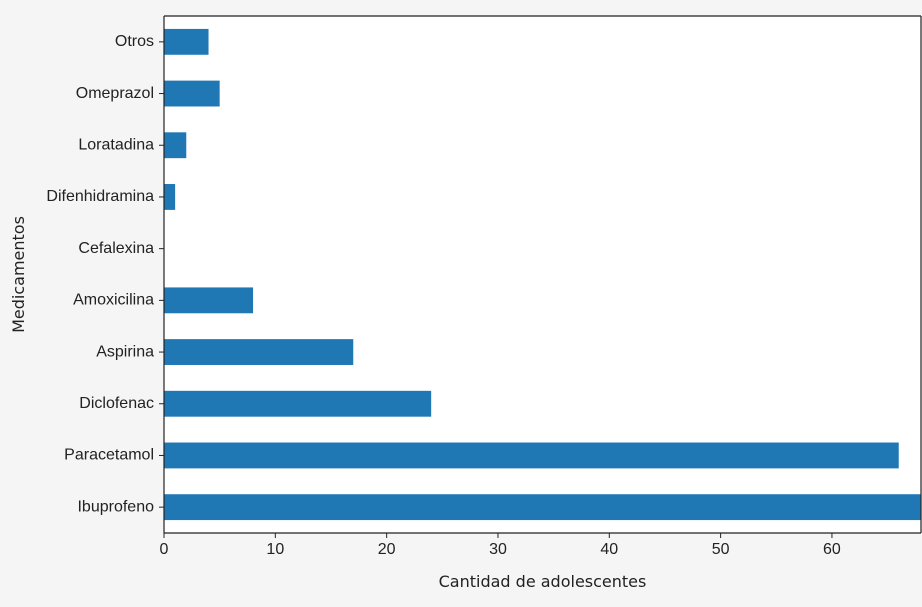  Describe the element at coordinates (164, 549) in the screenshot. I see `x-tick-label: 0` at that location.